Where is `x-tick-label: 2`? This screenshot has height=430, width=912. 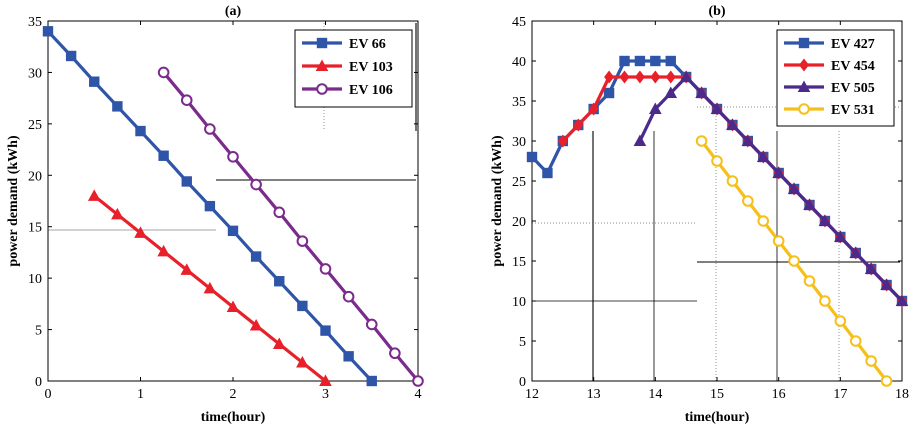
x-tick-label: 2 is located at coordinates (233, 394).